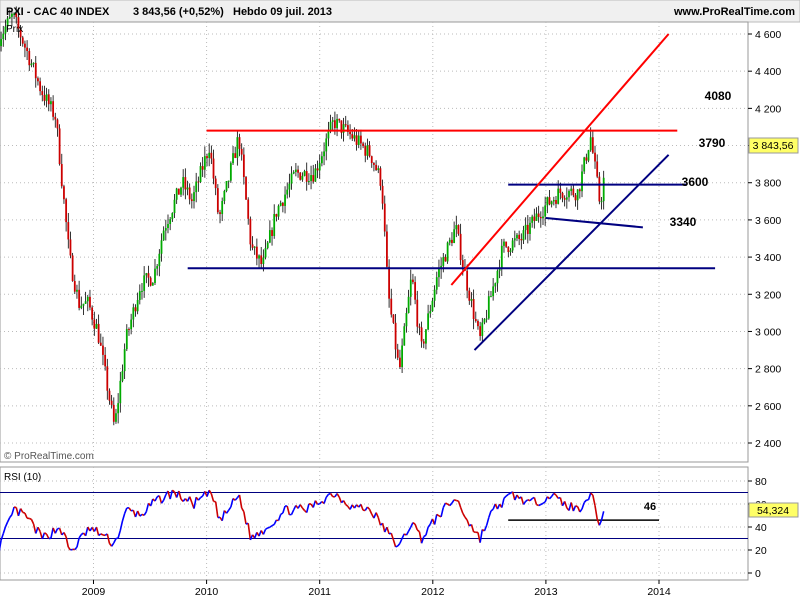 The height and width of the screenshot is (600, 800). What do you see at coordinates (683, 222) in the screenshot?
I see `price-level-label: 3340` at bounding box center [683, 222].